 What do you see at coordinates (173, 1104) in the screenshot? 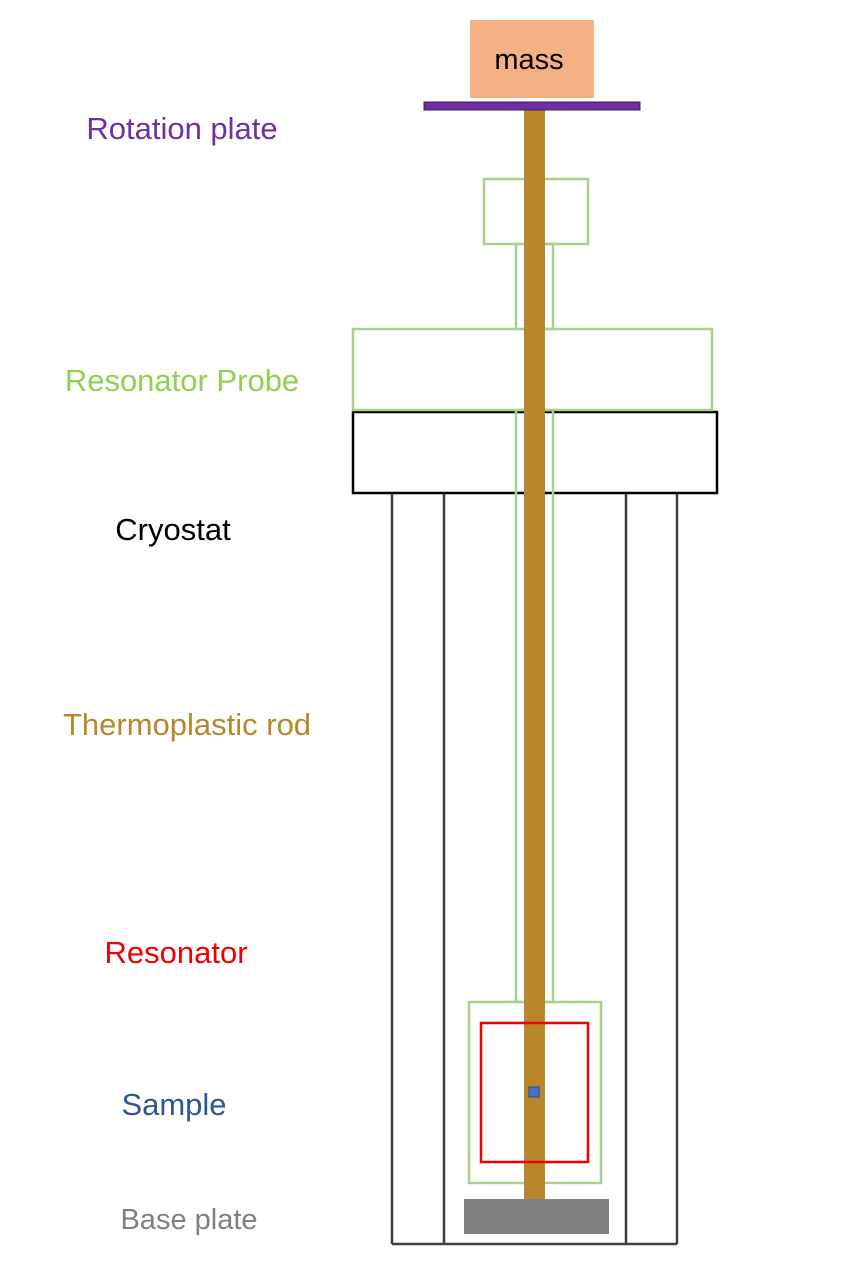
I see `sample-label: Sample` at bounding box center [173, 1104].